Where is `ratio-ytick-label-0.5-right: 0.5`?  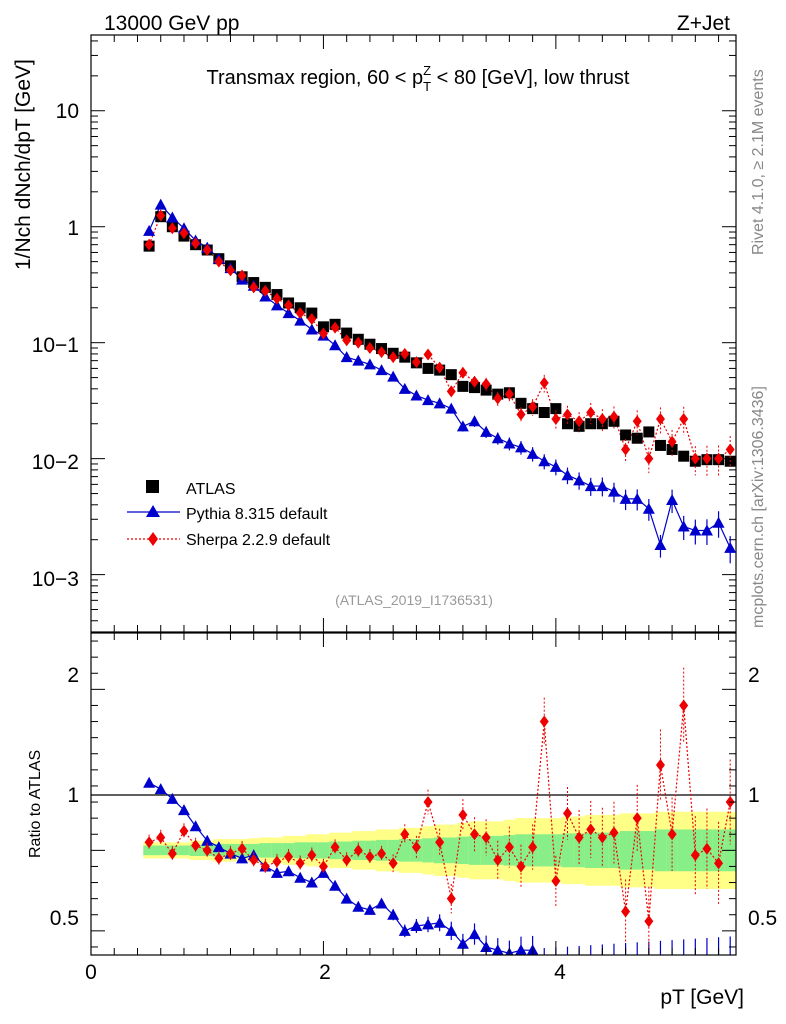
ratio-ytick-label-0.5-right: 0.5 is located at coordinates (762, 918).